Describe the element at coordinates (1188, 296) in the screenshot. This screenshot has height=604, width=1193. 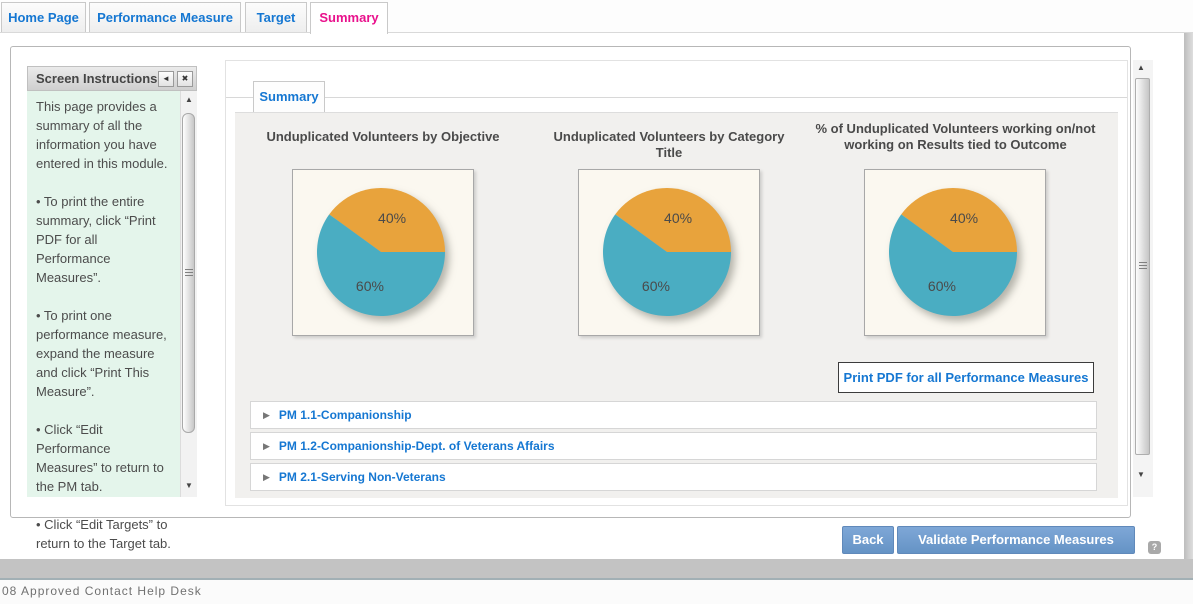
I see `page-scrollbar` at that location.